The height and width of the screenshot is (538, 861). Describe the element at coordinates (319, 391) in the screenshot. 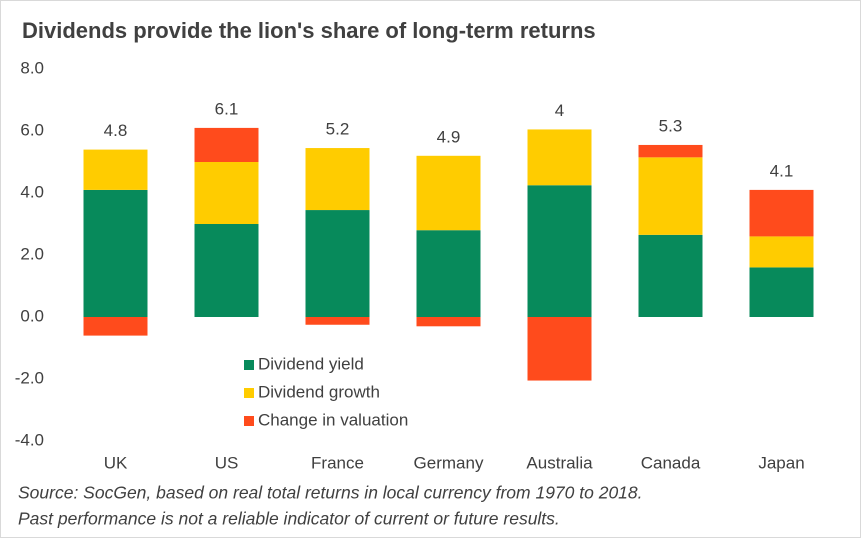

I see `legend-label: Dividend growth` at that location.